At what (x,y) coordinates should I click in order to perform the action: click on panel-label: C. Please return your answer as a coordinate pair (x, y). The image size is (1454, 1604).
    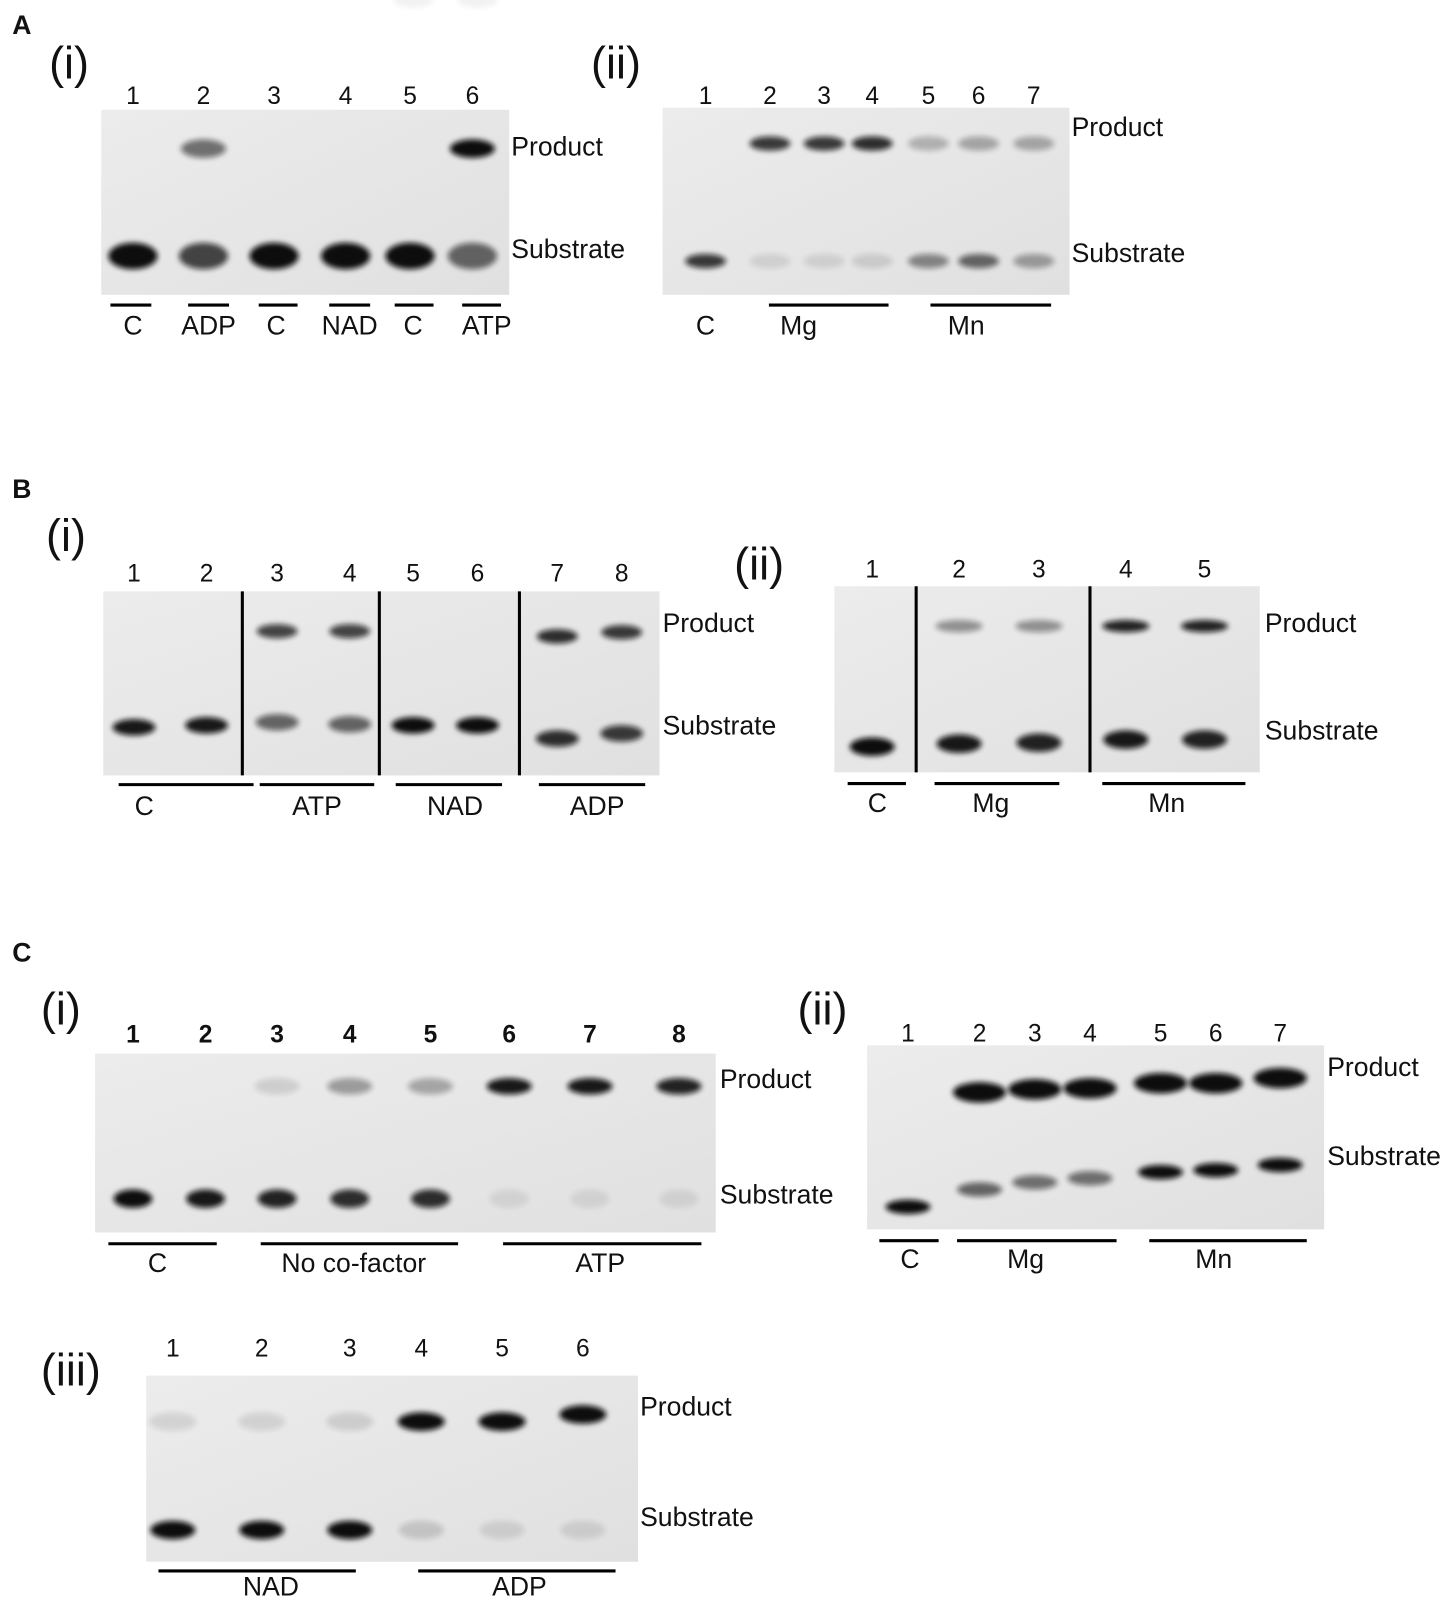
    Looking at the image, I should click on (21, 952).